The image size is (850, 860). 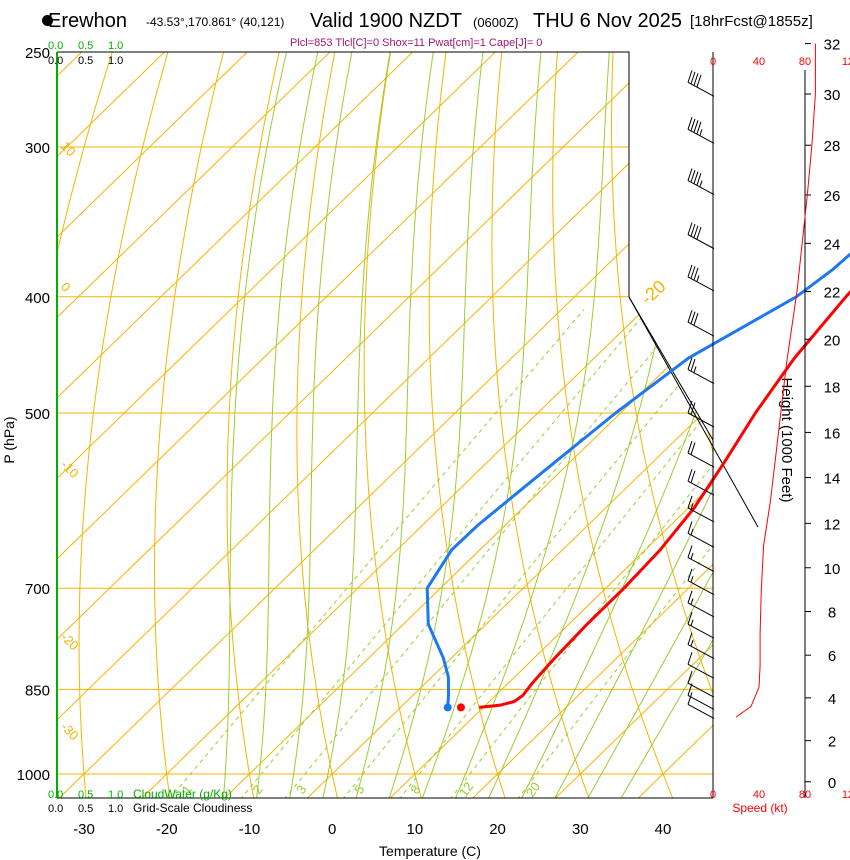 What do you see at coordinates (832, 293) in the screenshot?
I see `height-tick-label: 22` at bounding box center [832, 293].